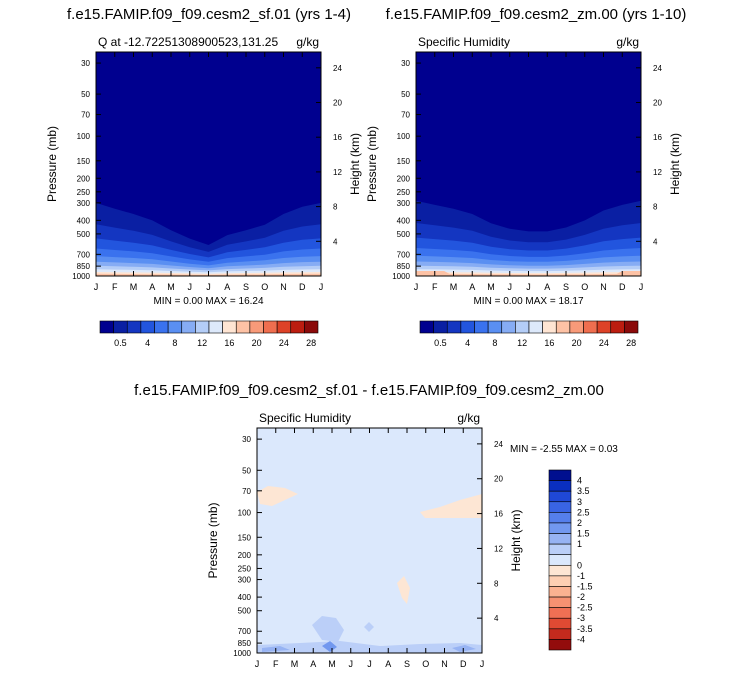 This screenshot has width=733, height=677. I want to click on colorbar0-label: 4, so click(147, 343).